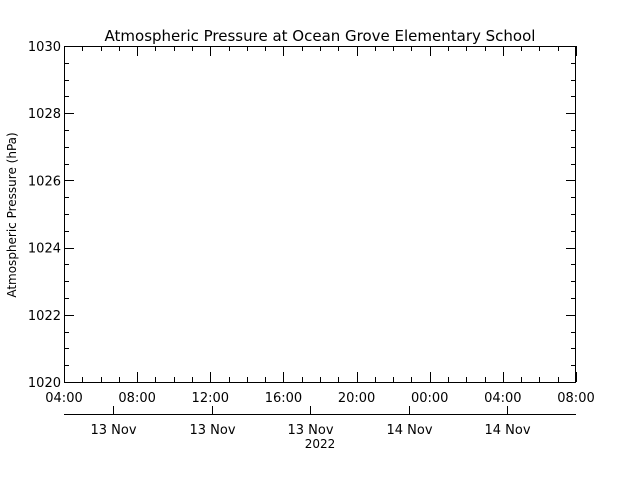 The height and width of the screenshot is (480, 640). What do you see at coordinates (356, 398) in the screenshot?
I see `x-tick-label: 20:00` at bounding box center [356, 398].